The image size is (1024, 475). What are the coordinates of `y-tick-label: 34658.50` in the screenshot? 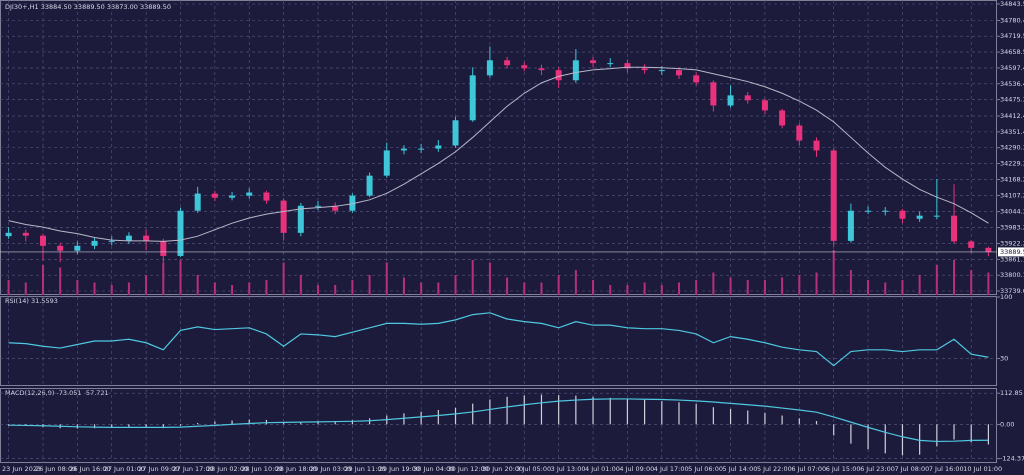 It's located at (1012, 52).